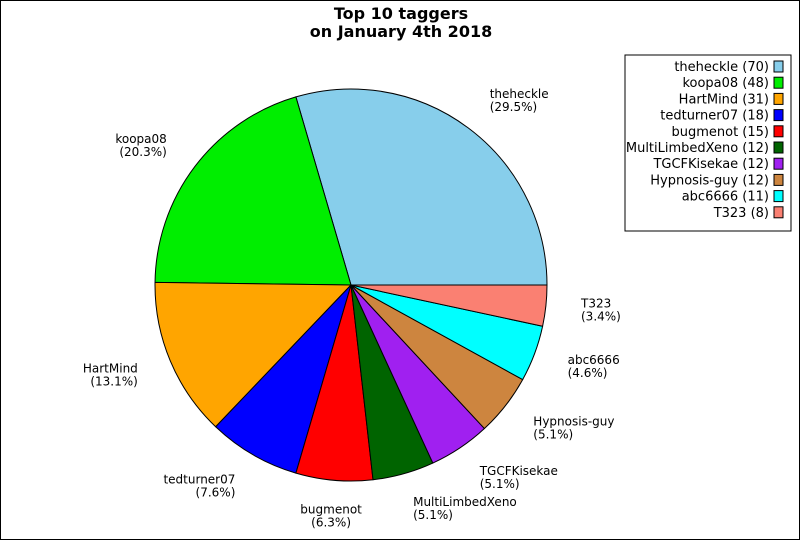  I want to click on slice-label-t323: T323, so click(595, 304).